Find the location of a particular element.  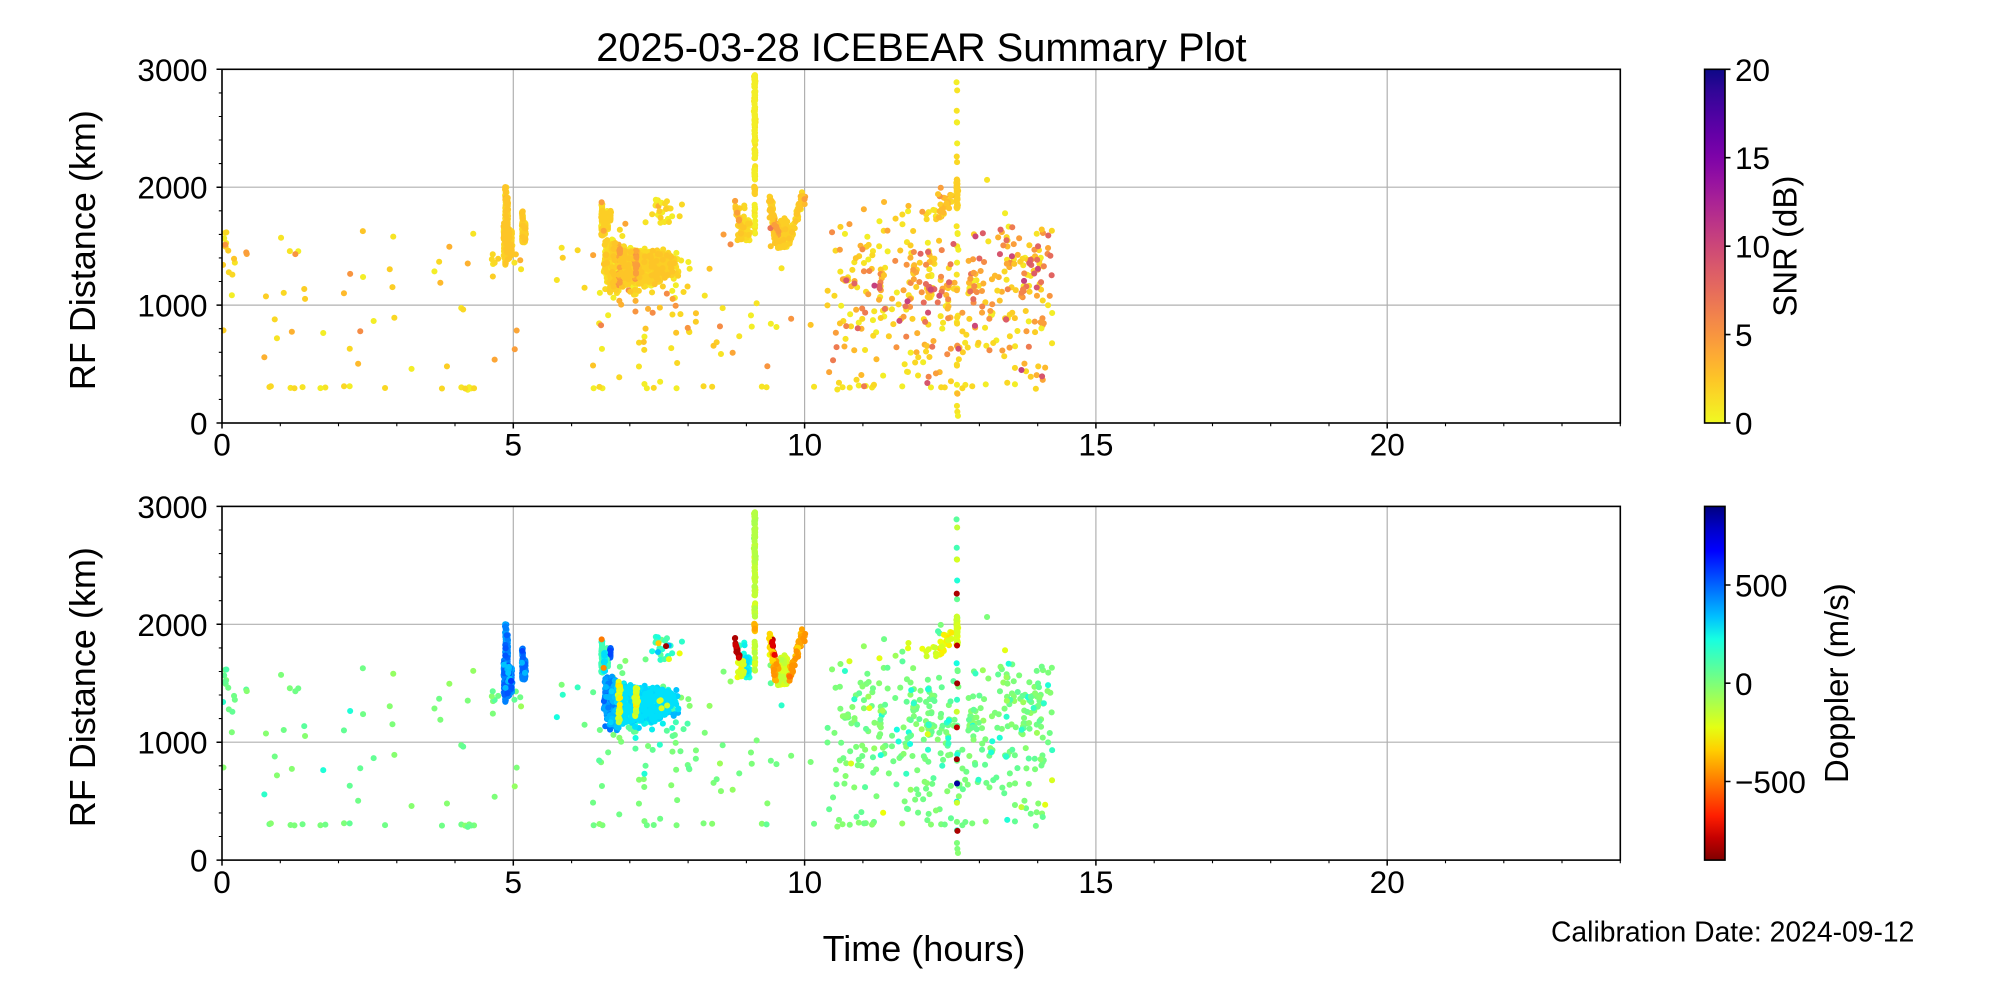

svg-text: Calibration Date: 2024-09-12 is located at coordinates (1732, 932).